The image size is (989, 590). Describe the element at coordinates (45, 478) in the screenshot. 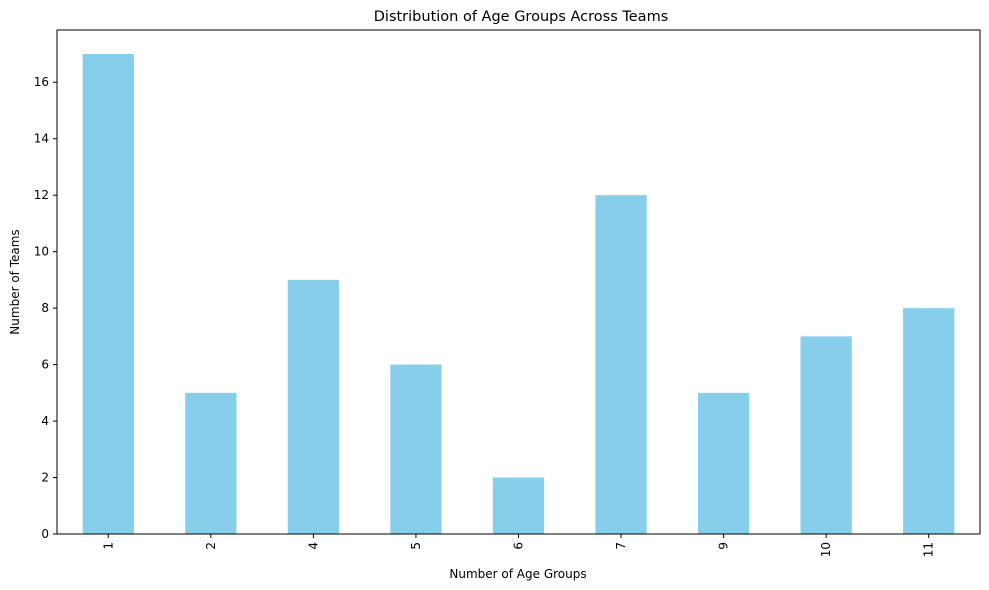

I see `y-tick-label: 2` at that location.